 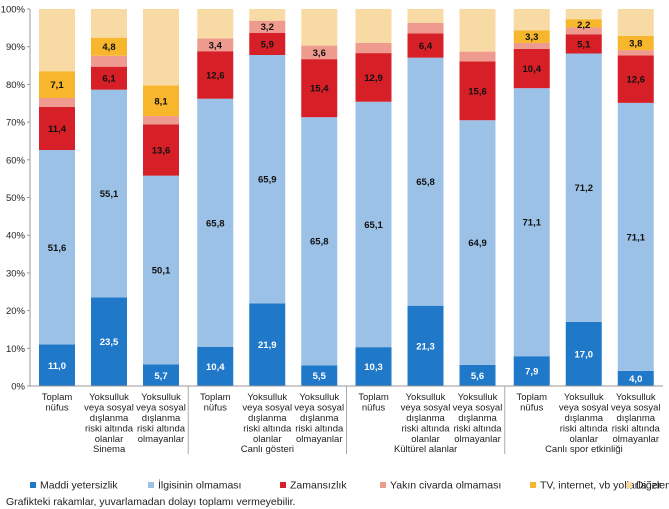 I want to click on data-label: 65,9, so click(x=267, y=180).